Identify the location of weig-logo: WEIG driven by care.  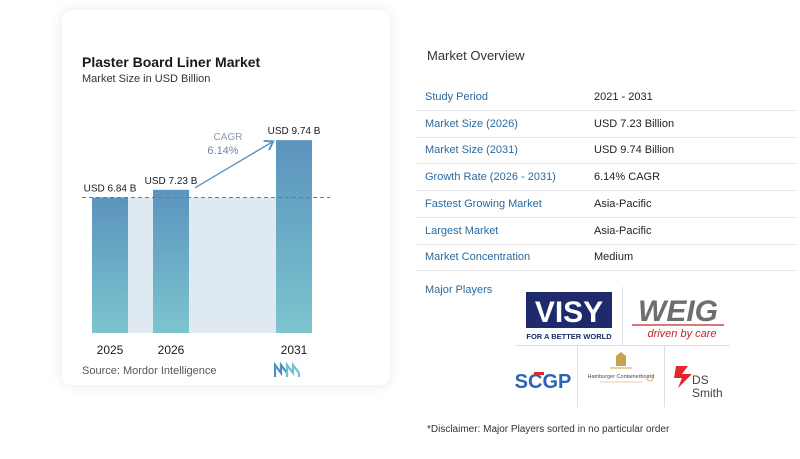
(678, 317).